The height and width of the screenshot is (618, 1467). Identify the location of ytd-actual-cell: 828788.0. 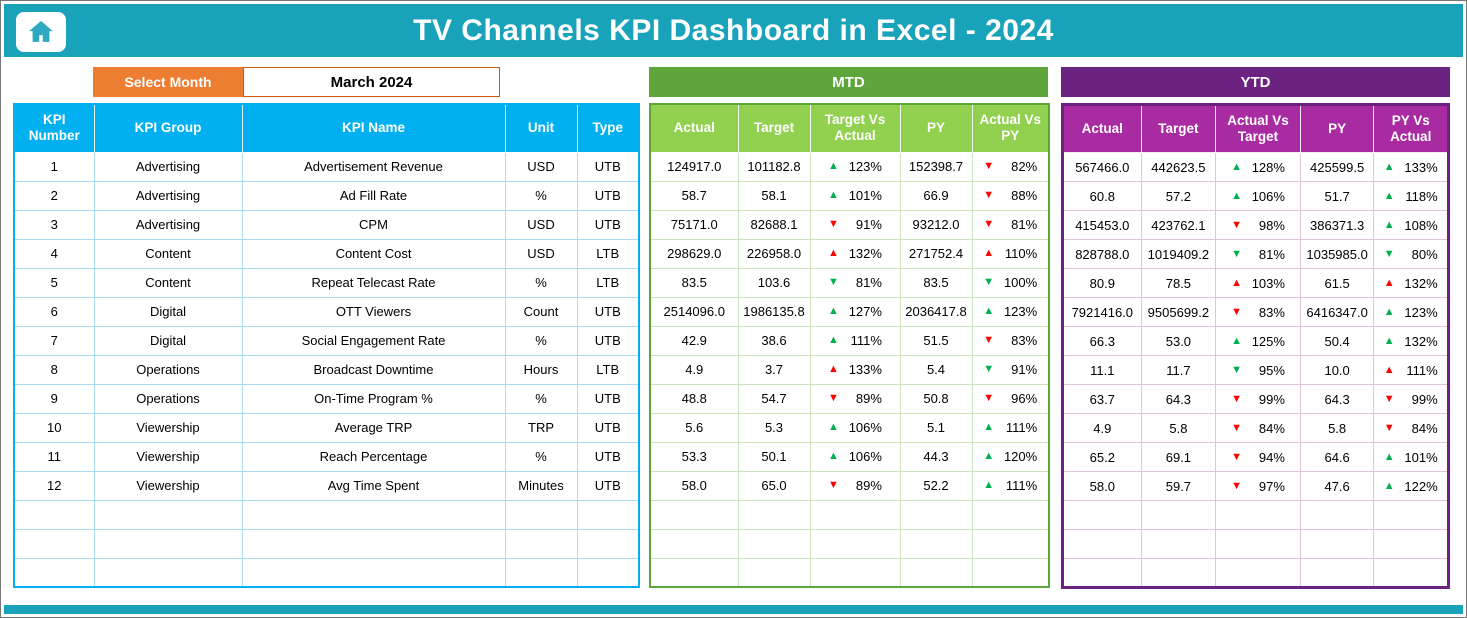
(1102, 254).